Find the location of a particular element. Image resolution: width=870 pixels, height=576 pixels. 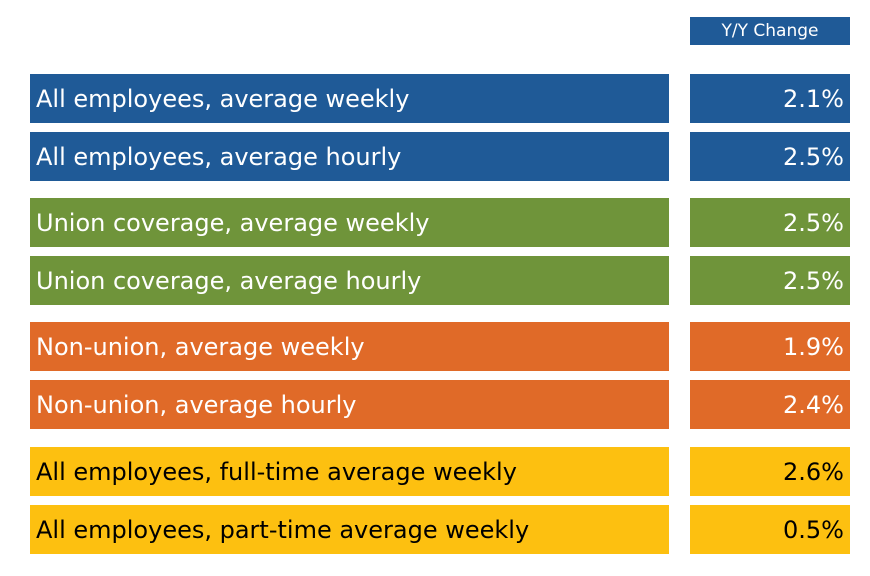

row-label-all-employees-weekly: All employees, average weekly is located at coordinates (349, 98).